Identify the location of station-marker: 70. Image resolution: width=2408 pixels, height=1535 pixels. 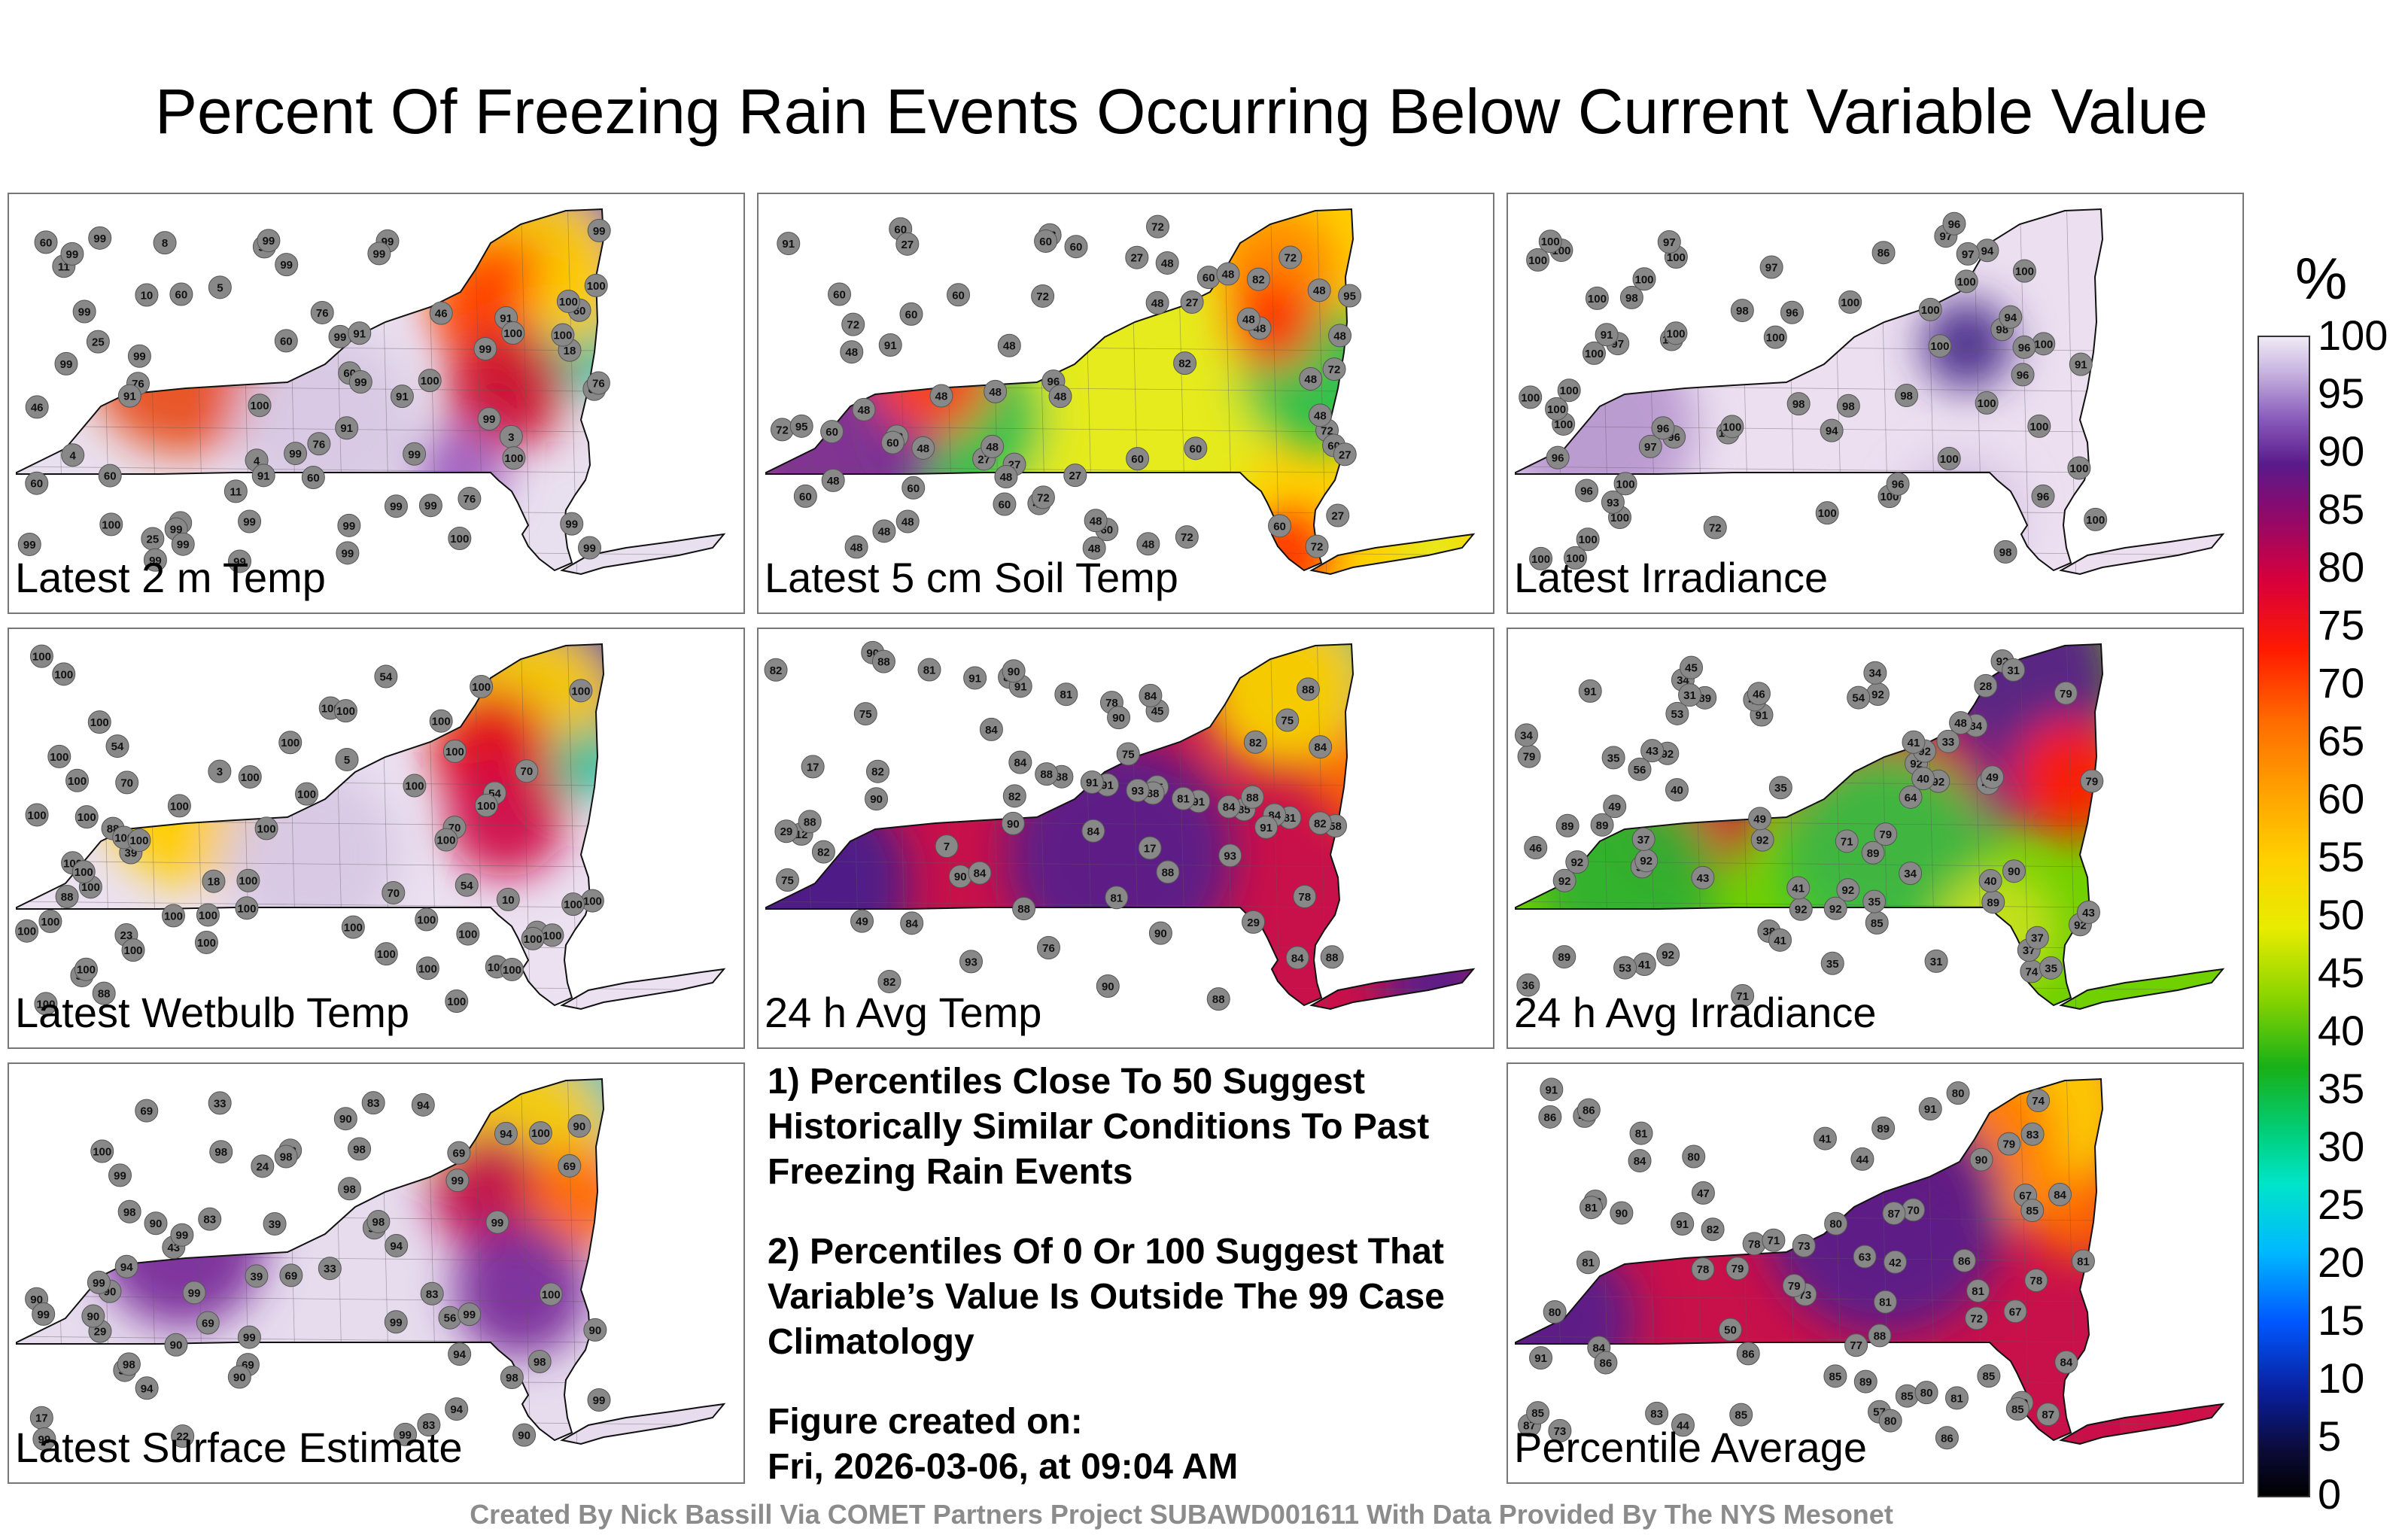
(1914, 1210).